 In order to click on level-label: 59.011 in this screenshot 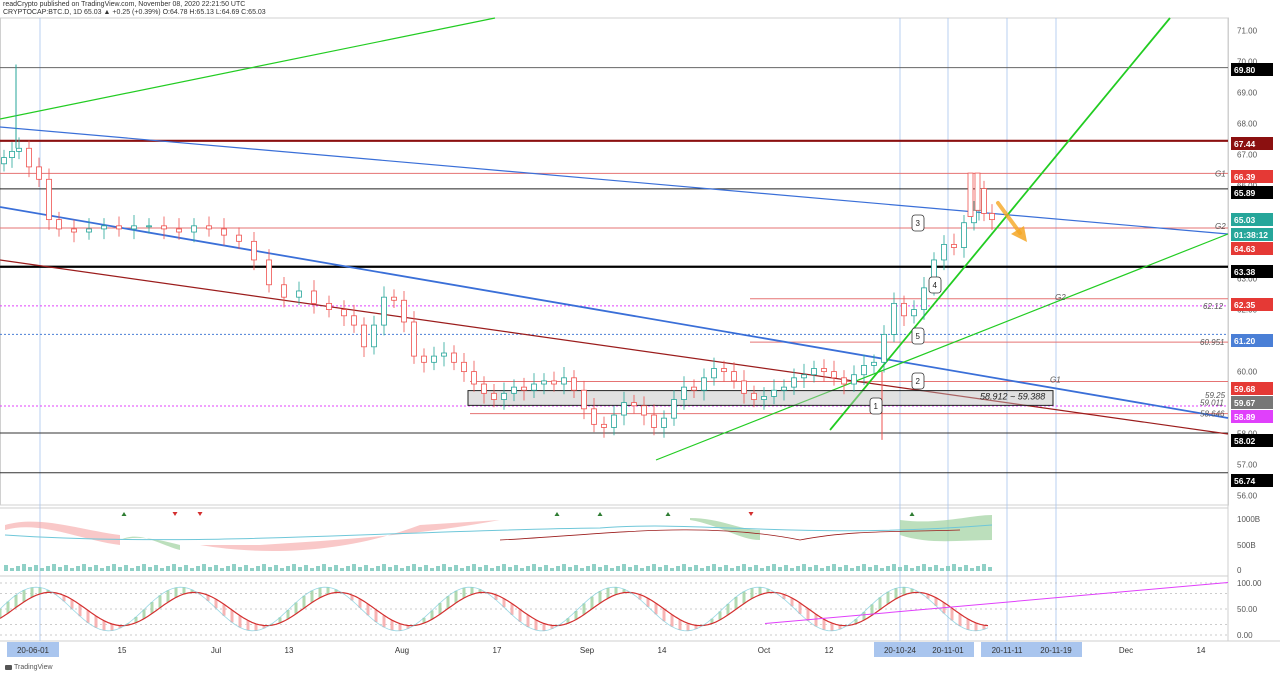, I will do `click(1212, 402)`.